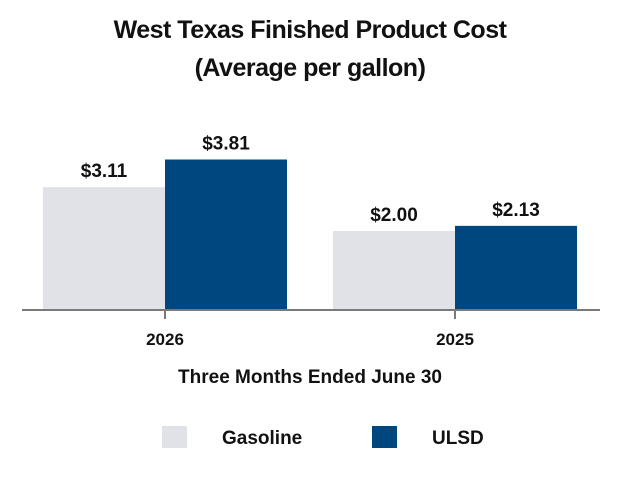 This screenshot has width=620, height=480. I want to click on legend-label-ulsd: ULSD, so click(458, 438).